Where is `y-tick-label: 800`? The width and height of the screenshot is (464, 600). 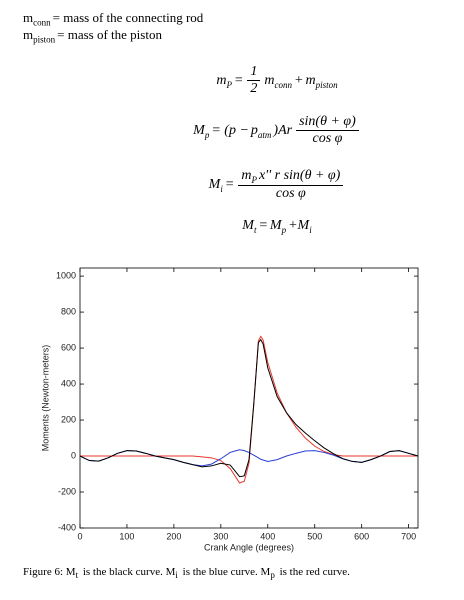 y-tick-label: 800 is located at coordinates (68, 311).